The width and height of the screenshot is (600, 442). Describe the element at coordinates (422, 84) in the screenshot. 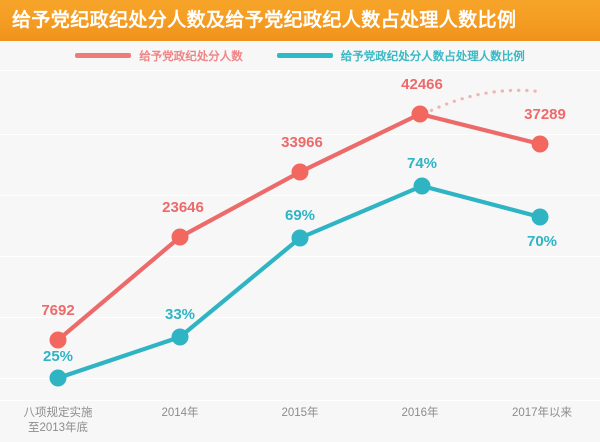

I see `data-label-counts: 42466` at that location.